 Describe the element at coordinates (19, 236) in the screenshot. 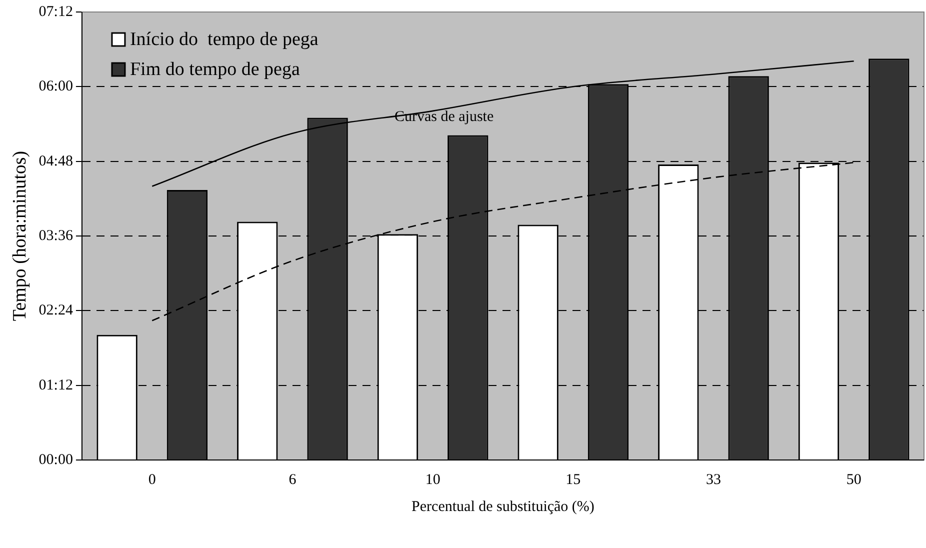

I see `y-axis-title: Tempo (hora:minutos)` at that location.